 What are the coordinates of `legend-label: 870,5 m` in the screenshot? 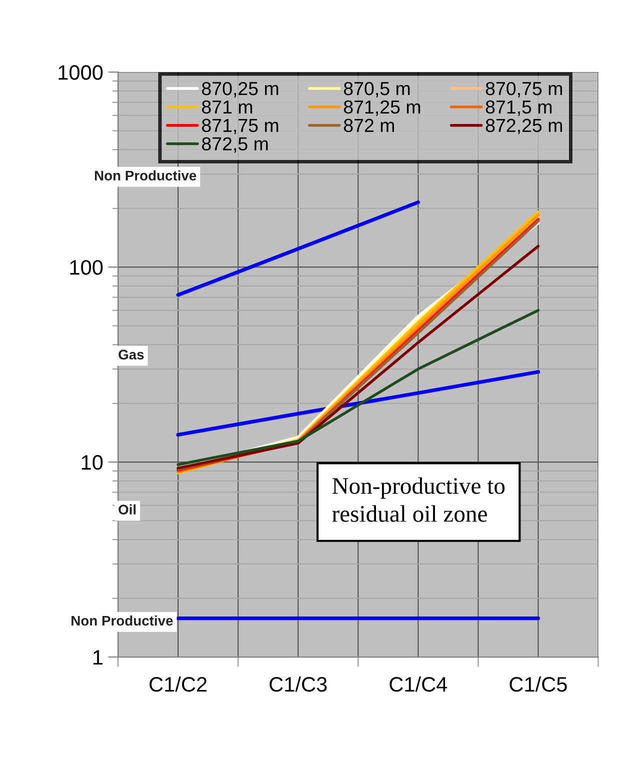 It's located at (377, 90).